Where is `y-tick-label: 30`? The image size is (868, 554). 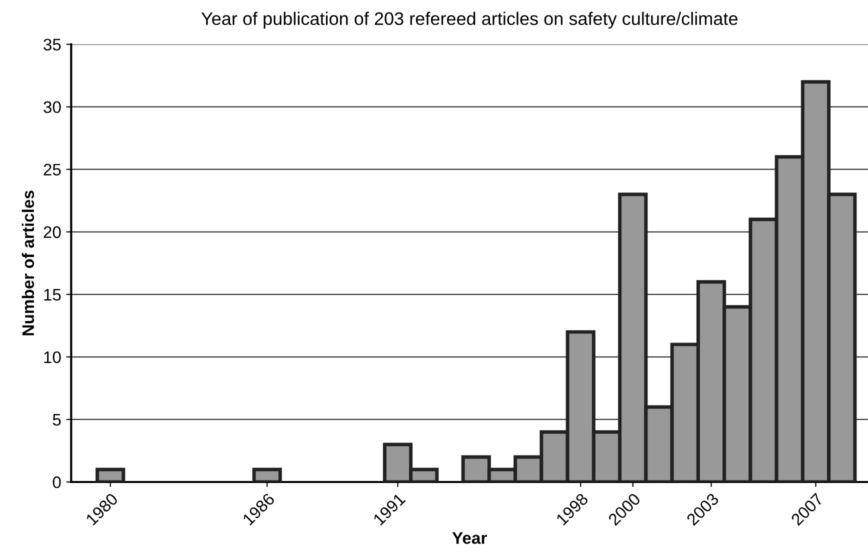 y-tick-label: 30 is located at coordinates (52, 107).